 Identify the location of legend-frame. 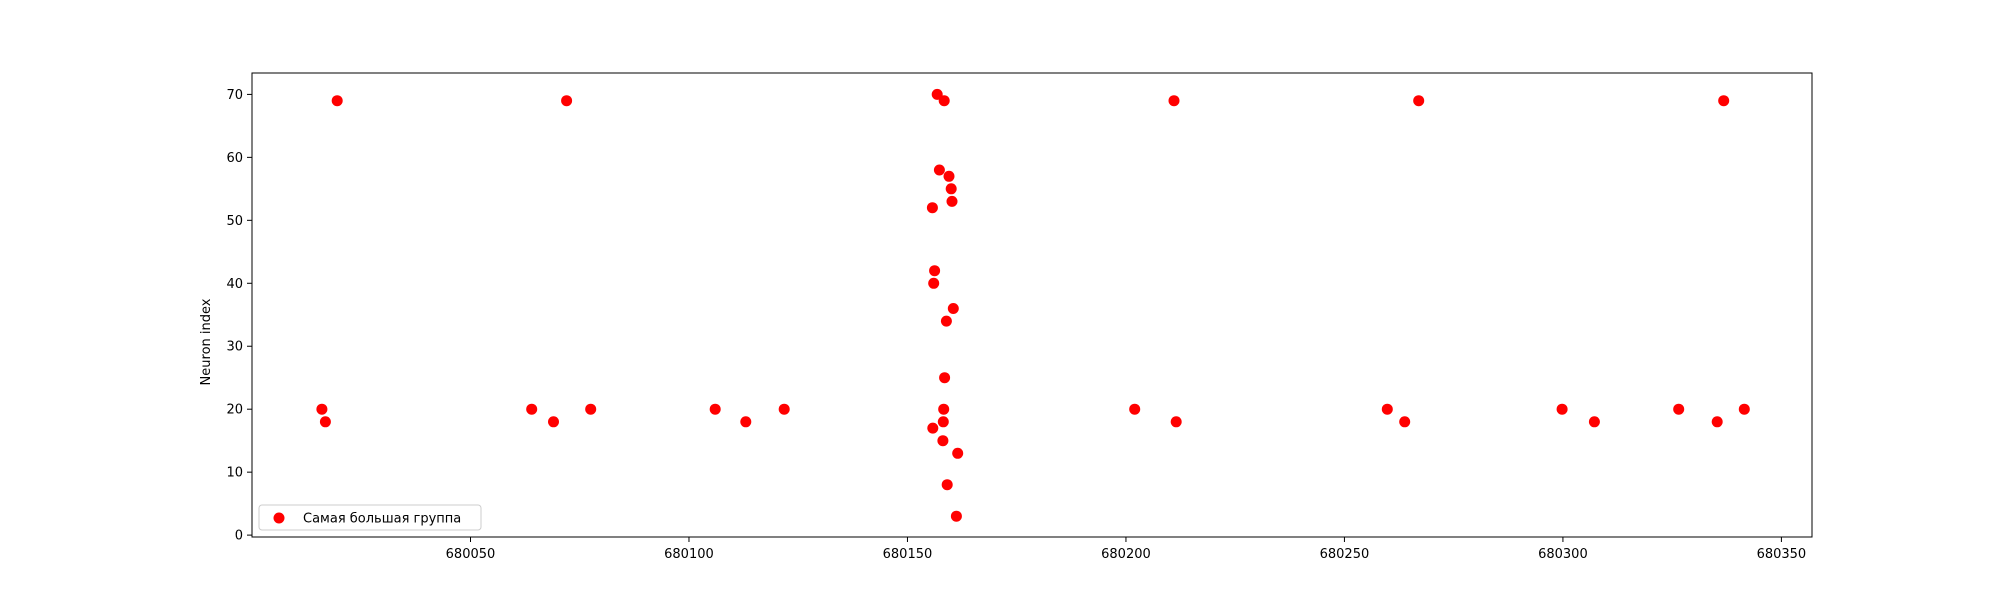
(370, 517).